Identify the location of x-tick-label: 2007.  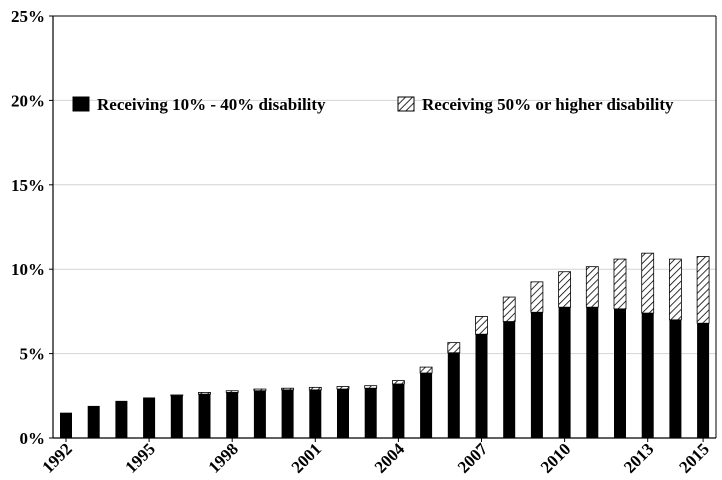
(473, 458).